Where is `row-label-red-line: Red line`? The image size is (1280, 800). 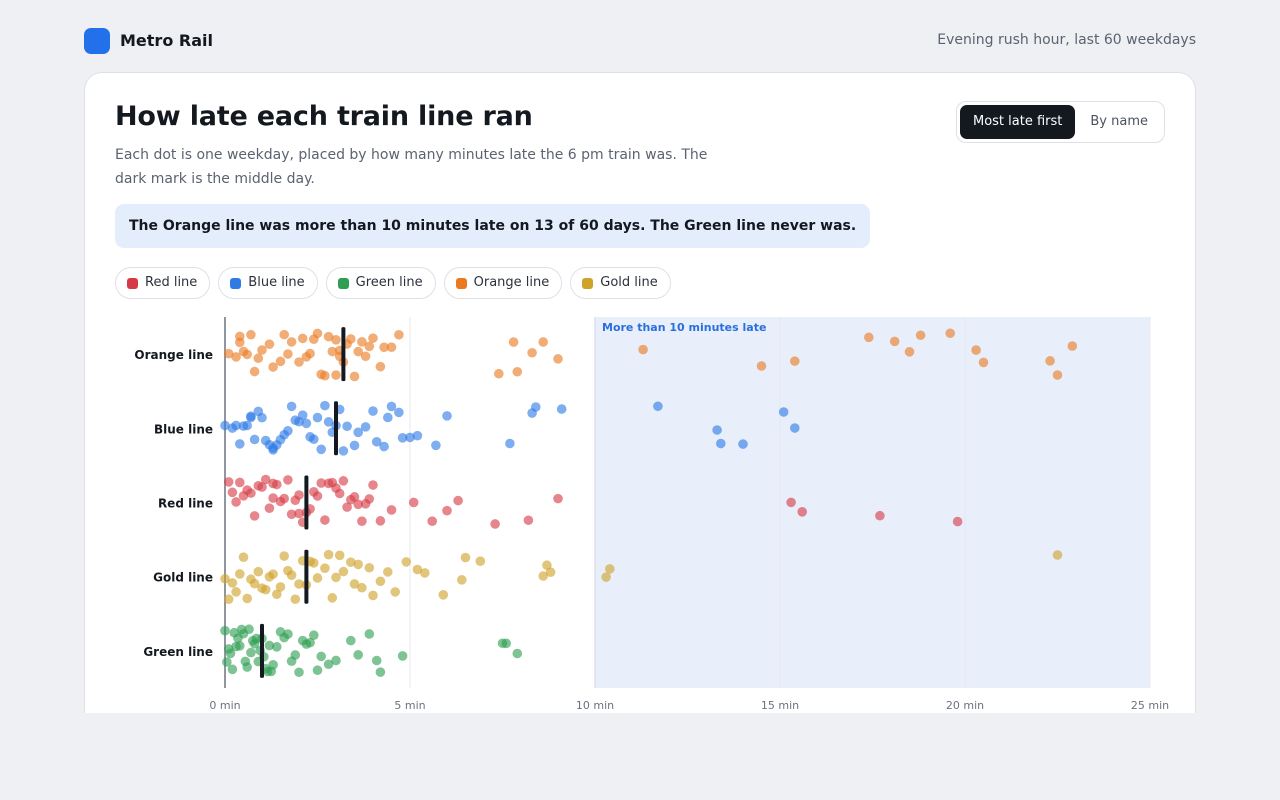 row-label-red-line: Red line is located at coordinates (185, 504).